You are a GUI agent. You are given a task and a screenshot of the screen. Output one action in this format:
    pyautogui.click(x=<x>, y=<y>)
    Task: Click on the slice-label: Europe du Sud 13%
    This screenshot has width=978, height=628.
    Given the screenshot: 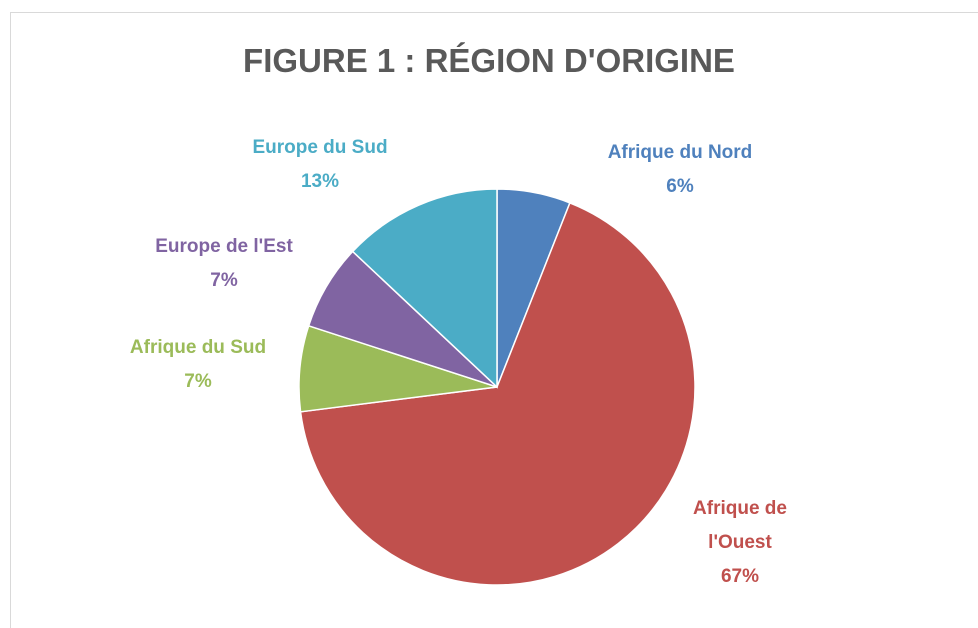 What is the action you would take?
    pyautogui.click(x=320, y=165)
    